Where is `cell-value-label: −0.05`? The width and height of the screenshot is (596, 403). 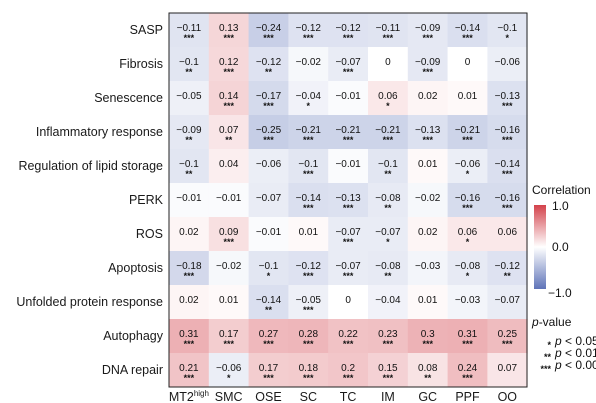 cell-value-label: −0.05 is located at coordinates (309, 300).